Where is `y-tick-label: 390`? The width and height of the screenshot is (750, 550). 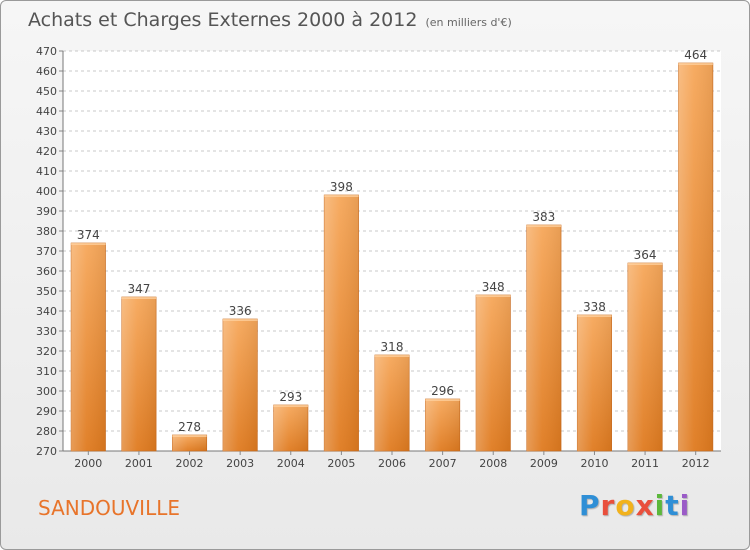 y-tick-label: 390 is located at coordinates (46, 211).